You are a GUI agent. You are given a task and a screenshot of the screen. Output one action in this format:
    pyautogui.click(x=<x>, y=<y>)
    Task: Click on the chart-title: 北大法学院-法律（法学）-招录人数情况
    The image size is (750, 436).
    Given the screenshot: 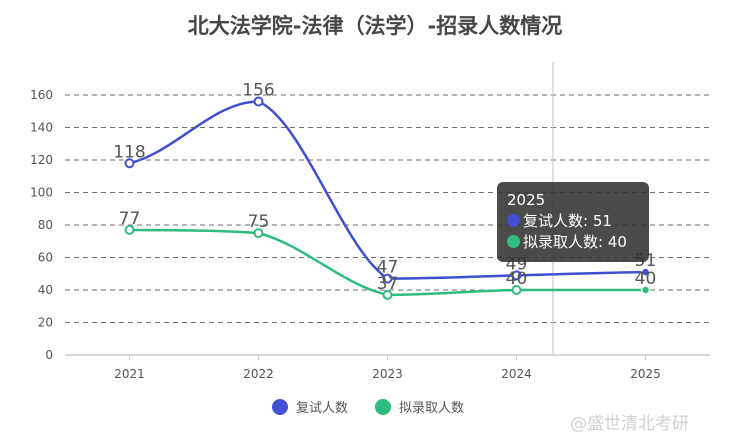 What is the action you would take?
    pyautogui.click(x=375, y=26)
    